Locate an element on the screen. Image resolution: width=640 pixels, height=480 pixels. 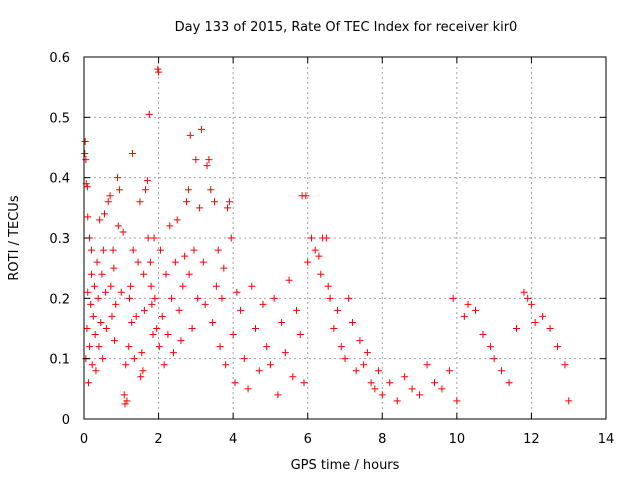
y-tick-label: 0.6 is located at coordinates (59, 58).